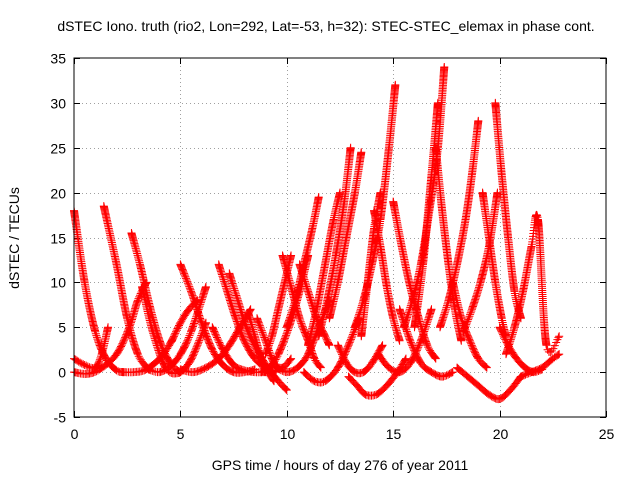 Image resolution: width=640 pixels, height=480 pixels. What do you see at coordinates (607, 434) in the screenshot?
I see `x-tick-label: 25` at bounding box center [607, 434].